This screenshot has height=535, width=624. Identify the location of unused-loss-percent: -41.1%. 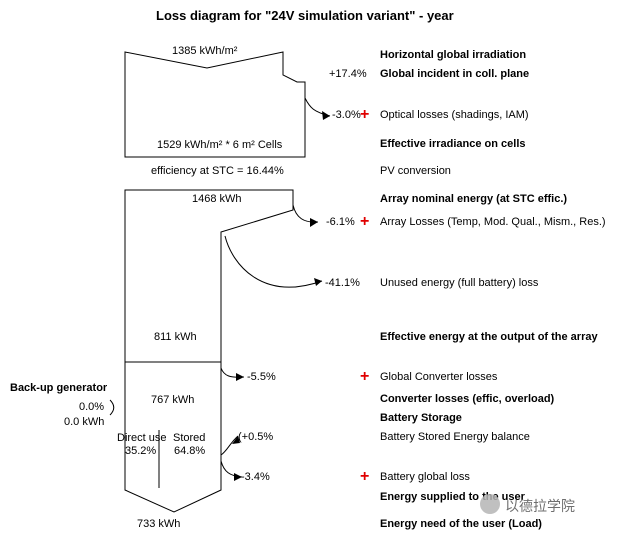
(342, 283).